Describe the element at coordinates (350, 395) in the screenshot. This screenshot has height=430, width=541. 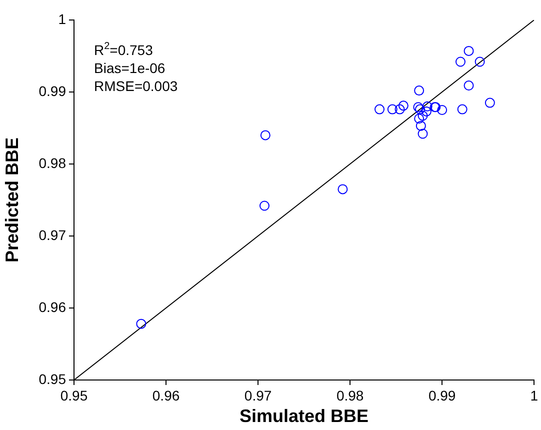
I see `x-tick-label: 0.98` at that location.